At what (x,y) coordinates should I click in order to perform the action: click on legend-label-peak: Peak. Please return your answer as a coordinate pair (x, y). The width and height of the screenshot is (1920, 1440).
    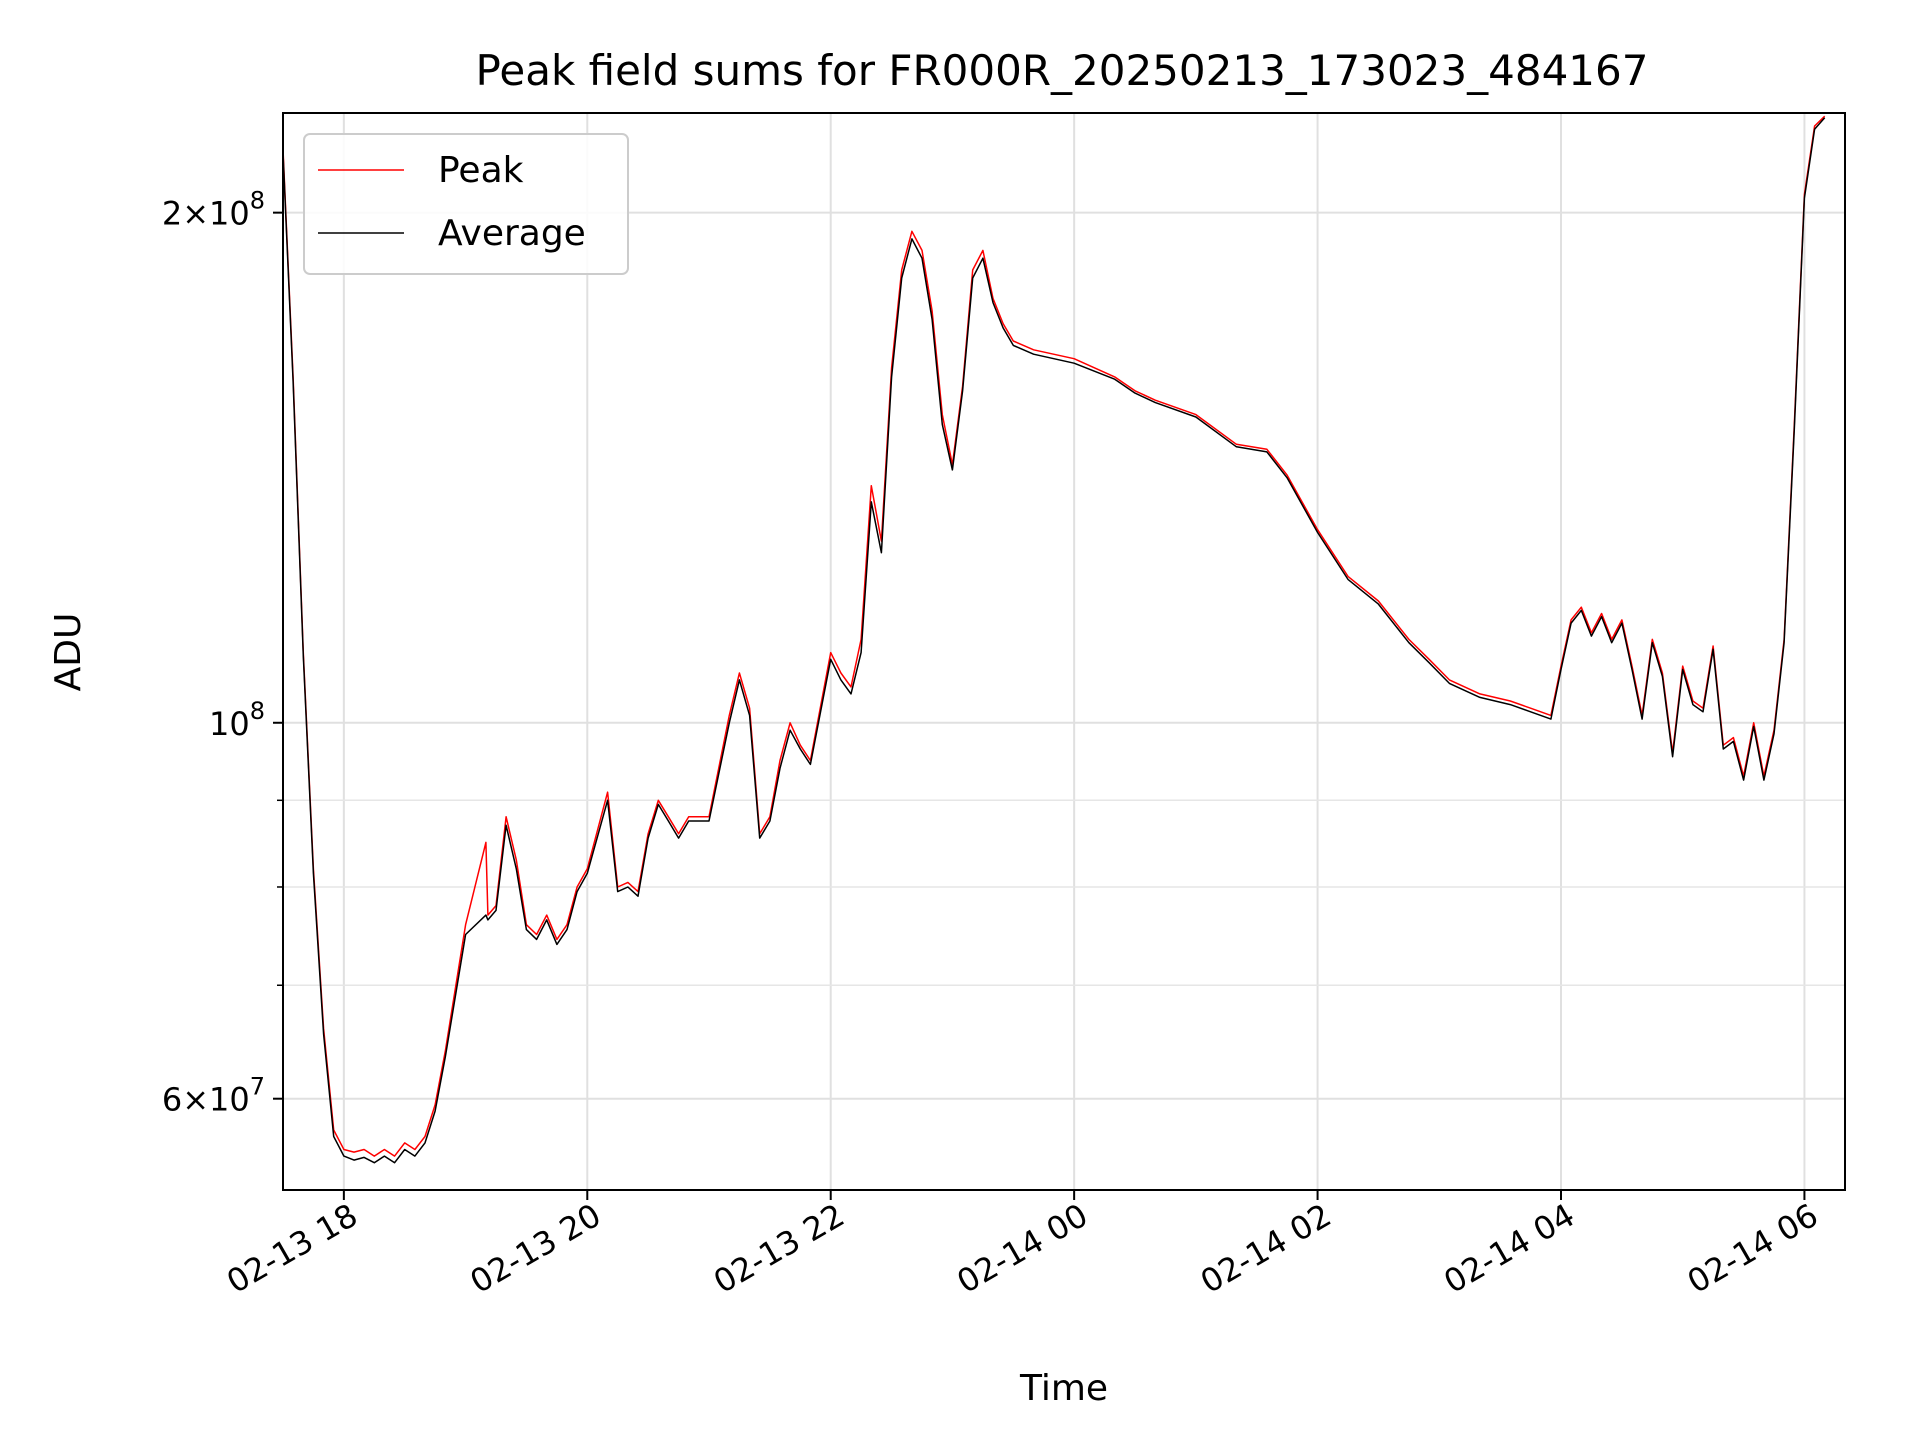
    Looking at the image, I should click on (481, 170).